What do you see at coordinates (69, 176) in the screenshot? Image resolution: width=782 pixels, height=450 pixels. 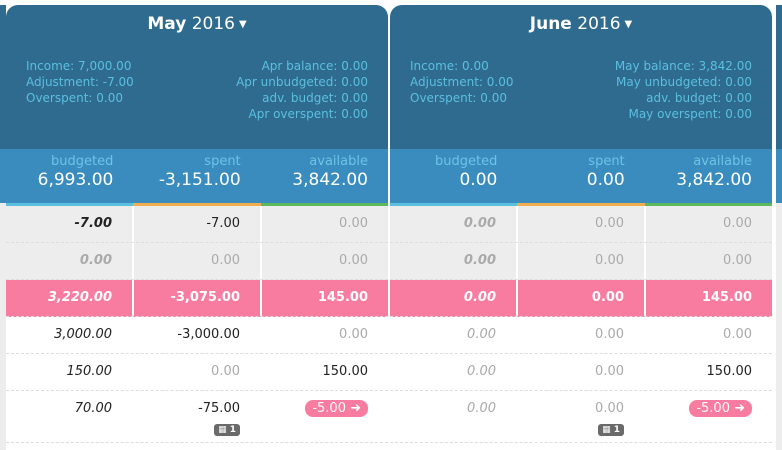 I see `summary-budgeted: budgeted 6,993.00` at bounding box center [69, 176].